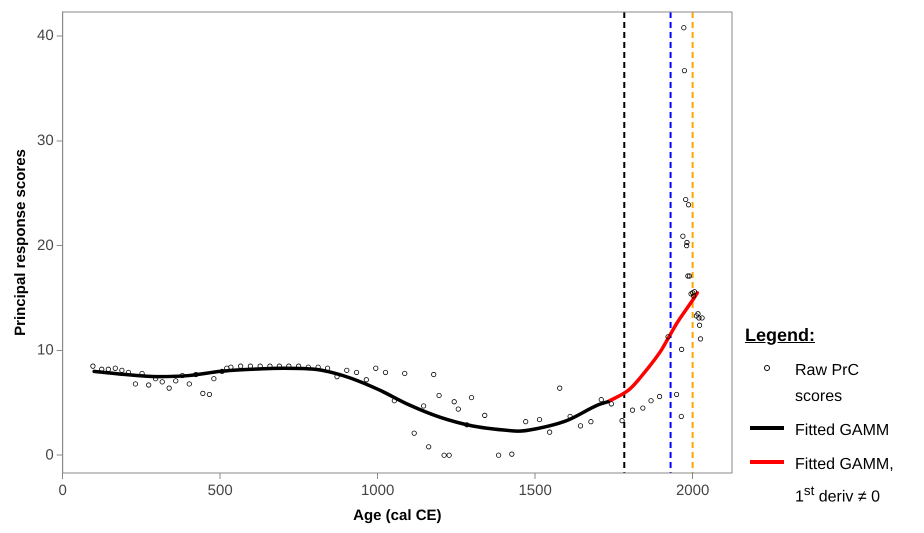 Image resolution: width=924 pixels, height=533 pixels. Describe the element at coordinates (21, 242) in the screenshot. I see `y-axis-title: Principal response scores` at that location.